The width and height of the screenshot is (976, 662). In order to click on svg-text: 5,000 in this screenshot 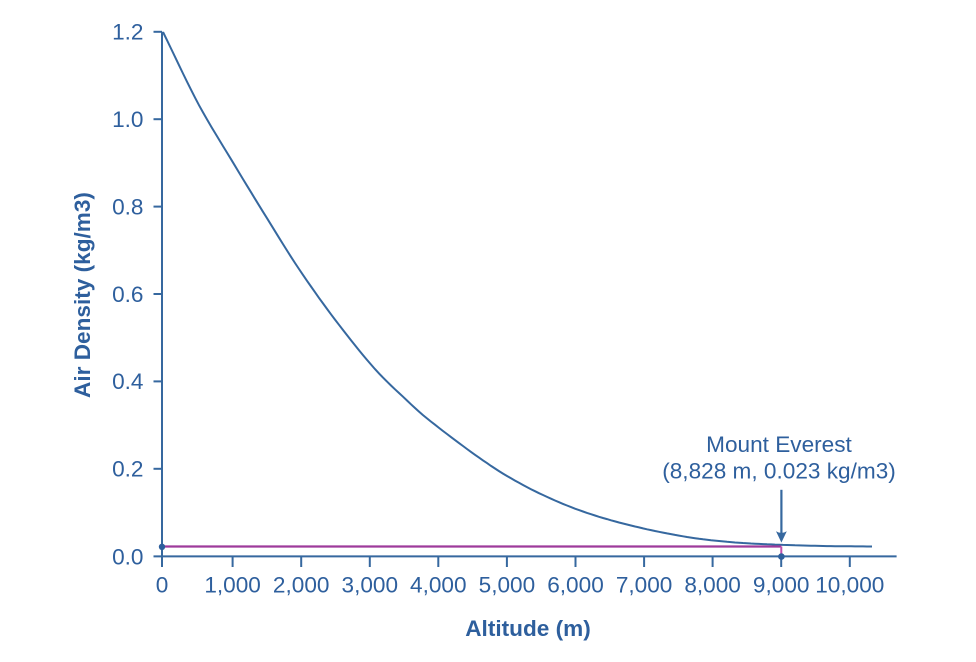, I will do `click(507, 585)`.